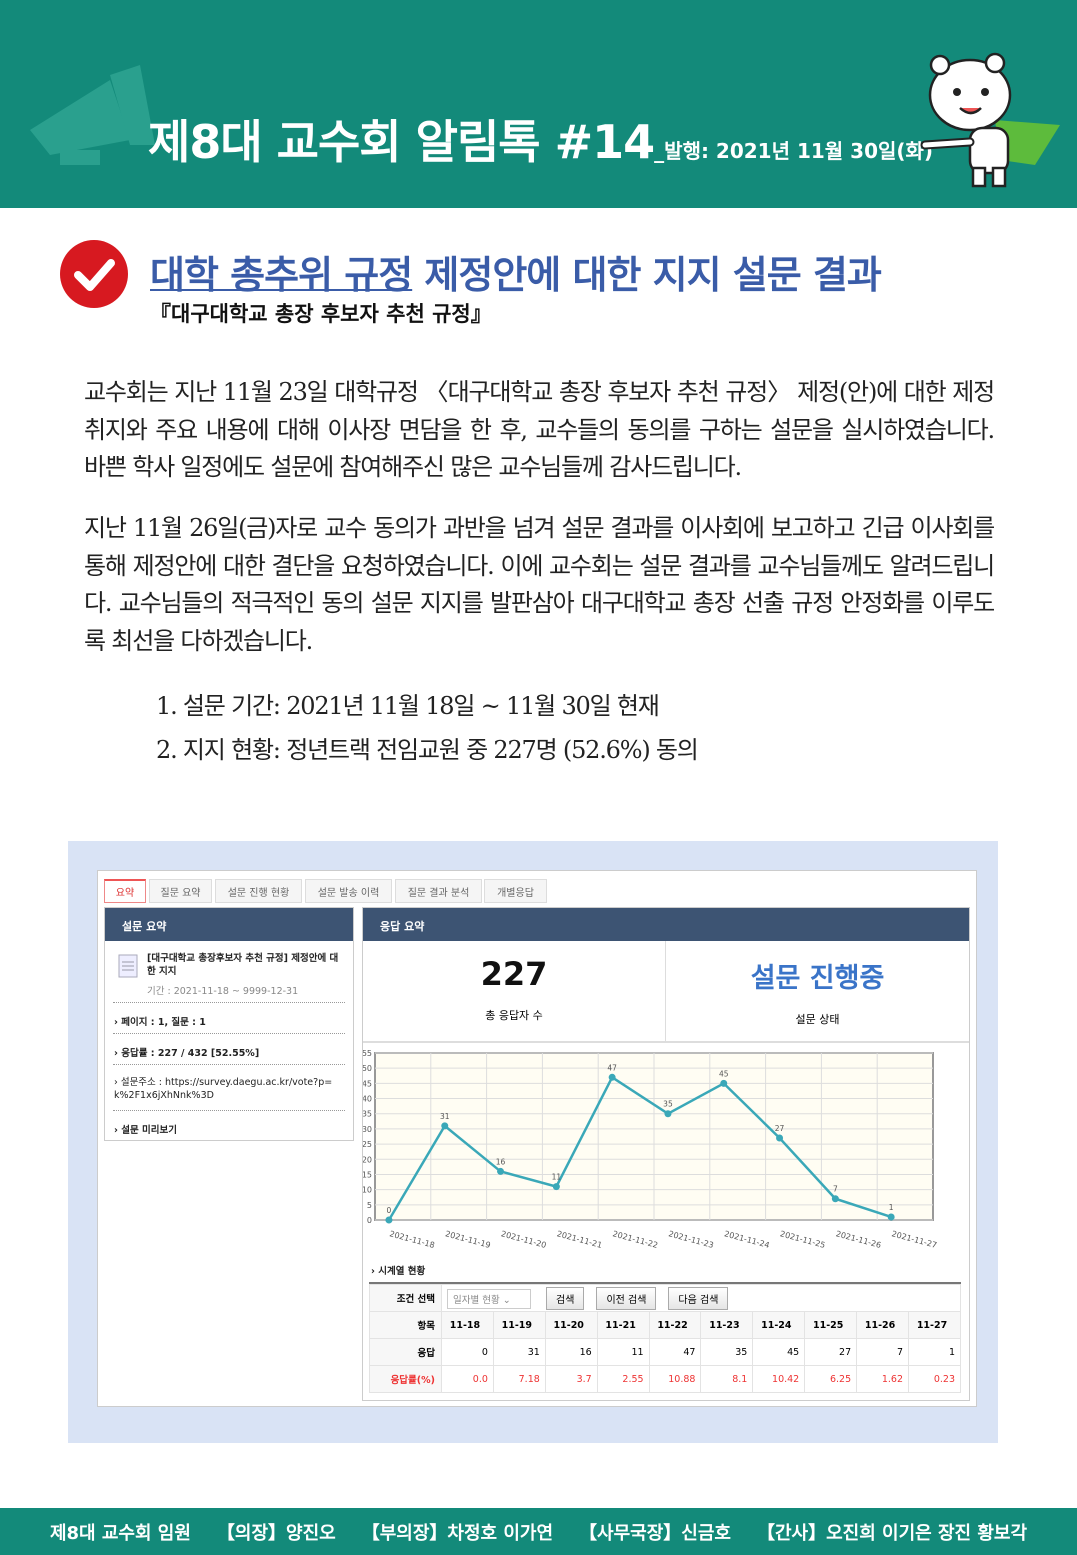 This screenshot has width=1077, height=1555. Describe the element at coordinates (623, 1379) in the screenshot. I see `table-cell: 2.55` at that location.